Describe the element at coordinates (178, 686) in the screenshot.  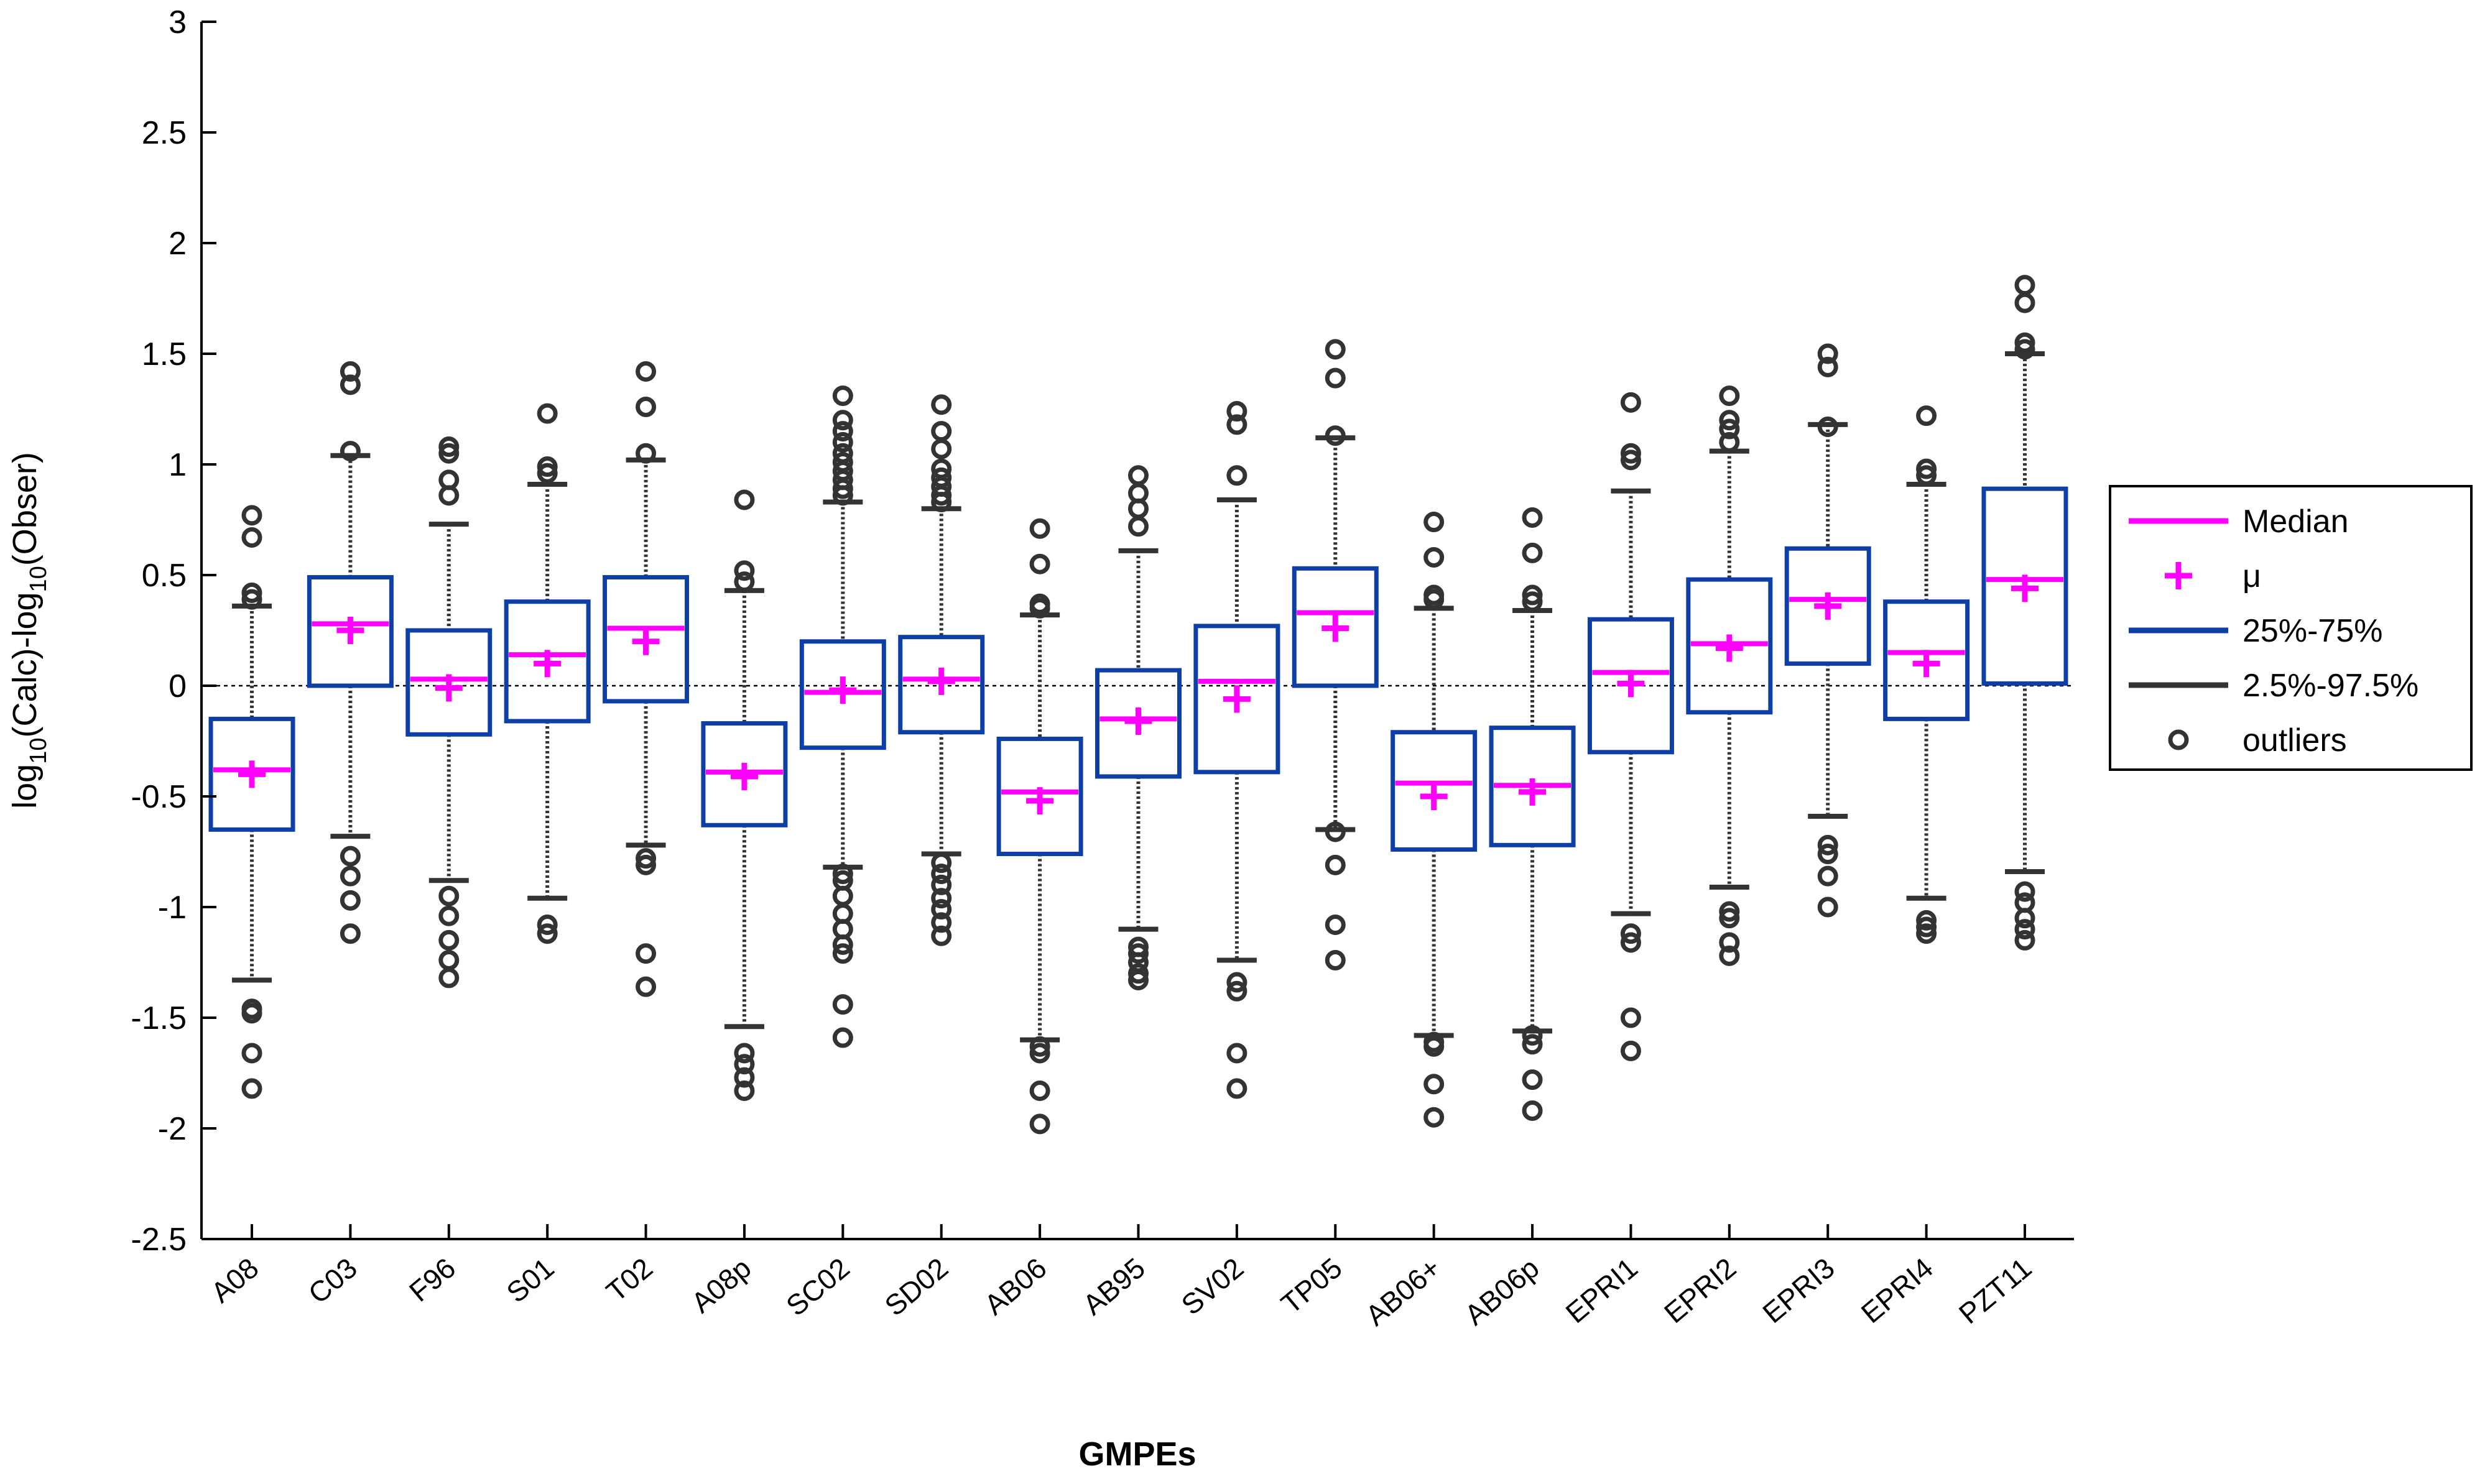
I see `y-tick-label: 0` at that location.